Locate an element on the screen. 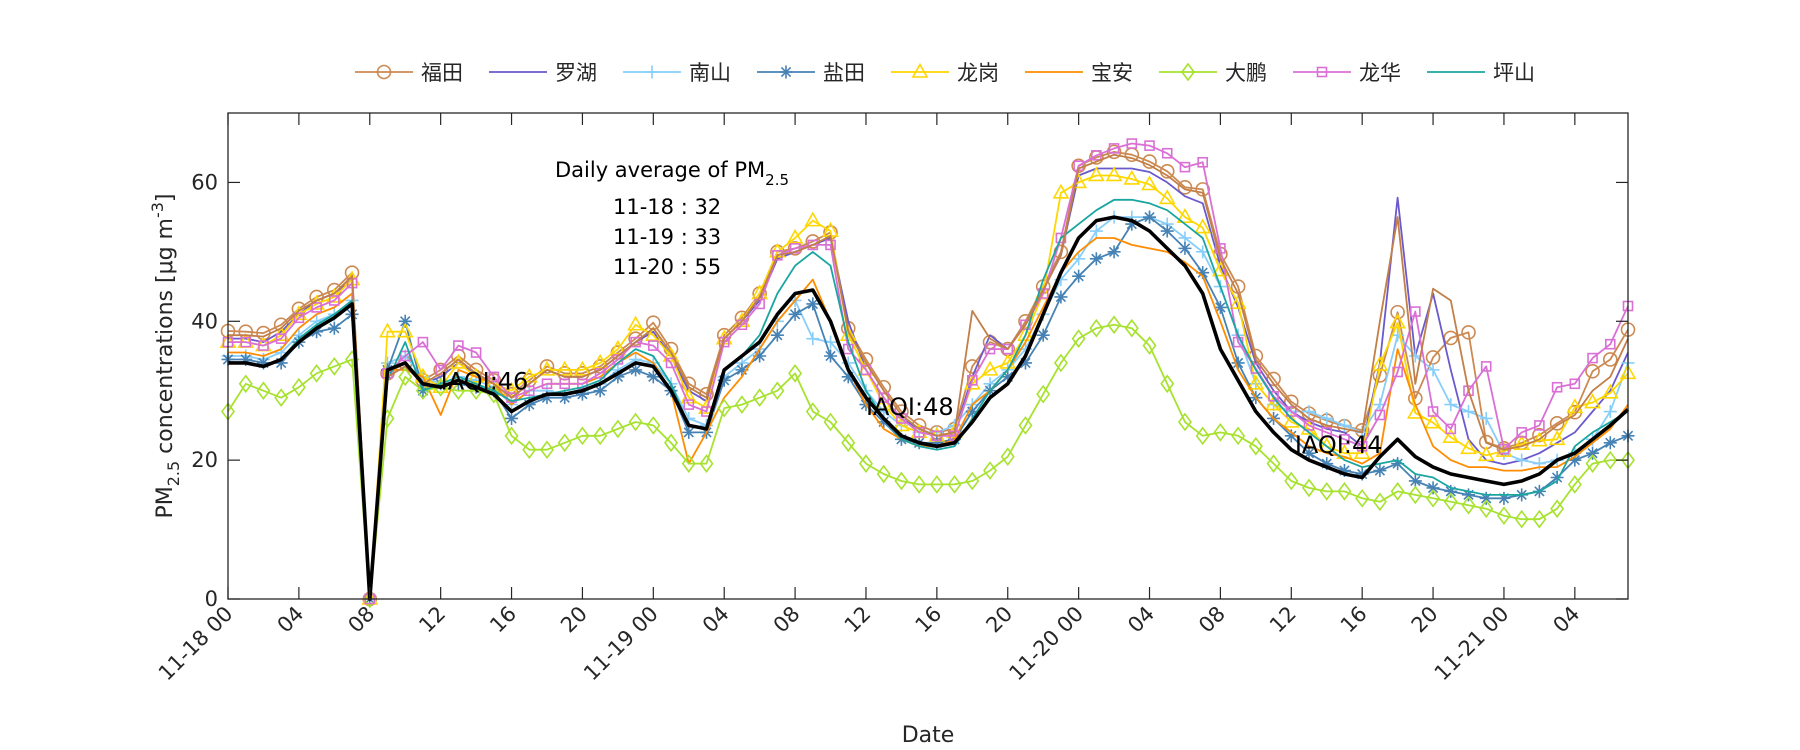  y-tick-label: 40 is located at coordinates (204, 321).